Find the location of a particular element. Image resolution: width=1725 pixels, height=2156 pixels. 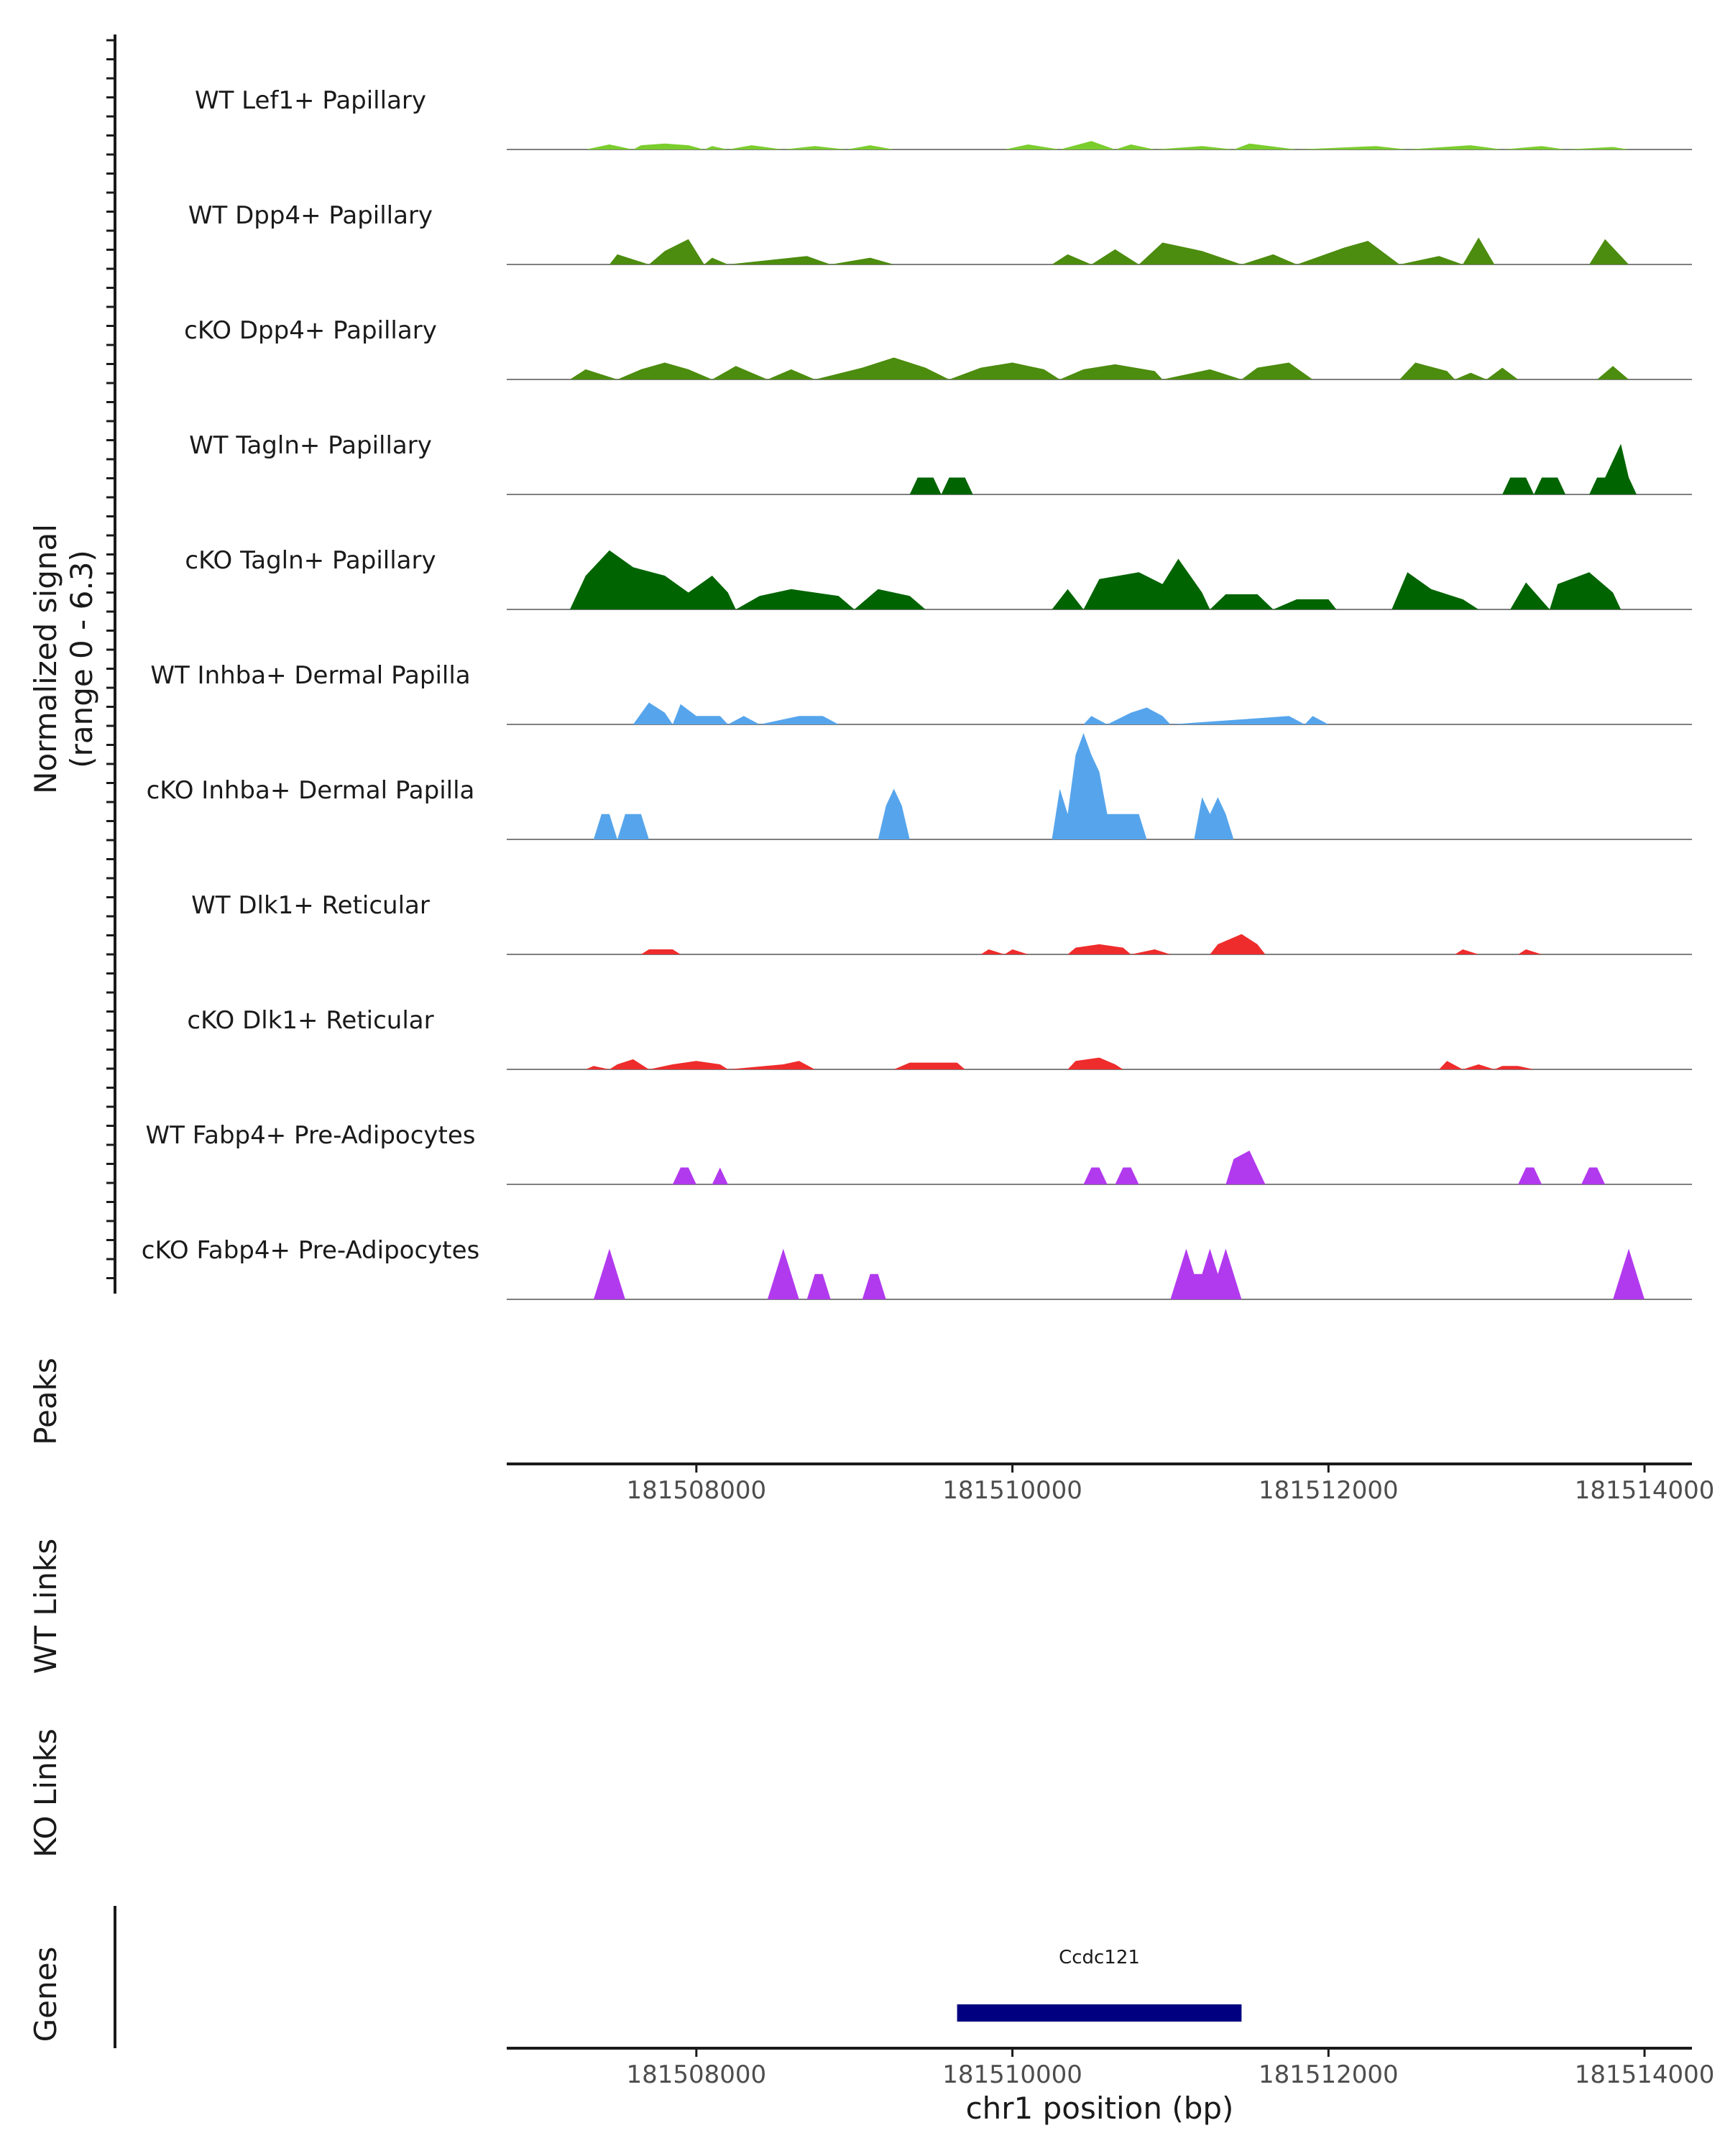

gene-bar-ccdc121 is located at coordinates (1099, 2013).